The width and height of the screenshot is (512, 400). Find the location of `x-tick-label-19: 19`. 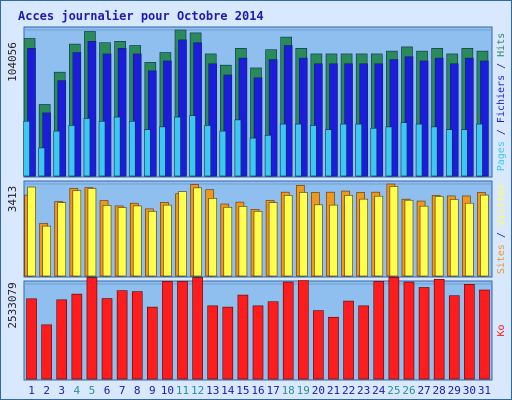

x-tick-label-19: 19 is located at coordinates (303, 390).